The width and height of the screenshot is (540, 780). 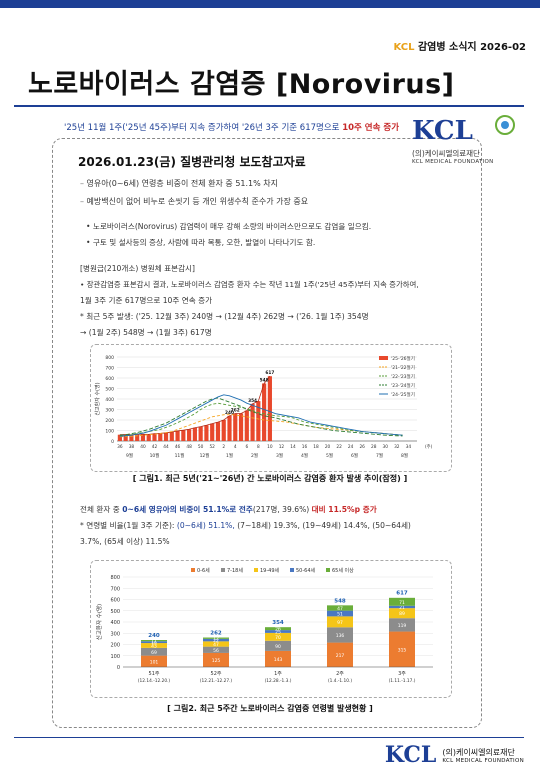 What do you see at coordinates (402, 594) in the screenshot?
I see `total-label: 617` at bounding box center [402, 594].